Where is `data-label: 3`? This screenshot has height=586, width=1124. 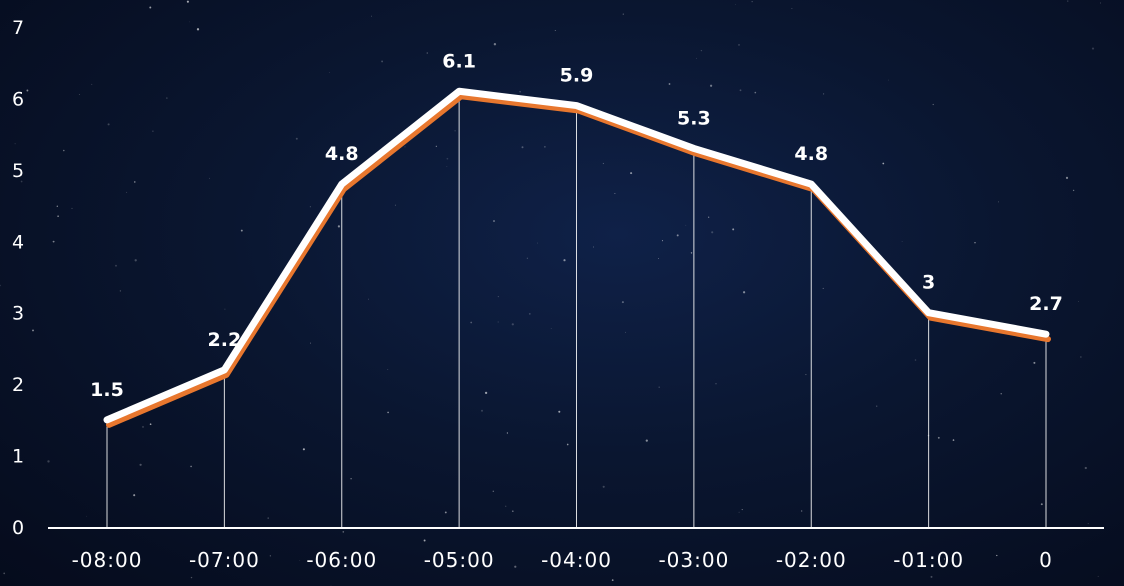
data-label: 3 is located at coordinates (928, 283).